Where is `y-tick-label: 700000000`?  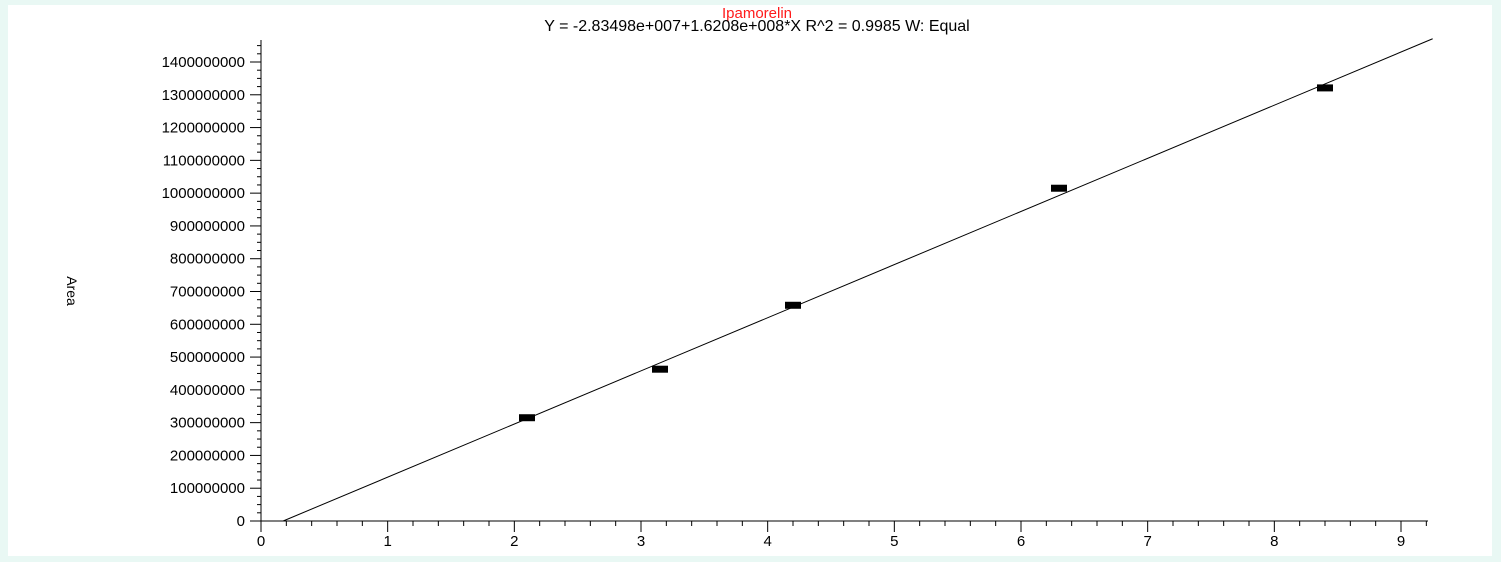
y-tick-label: 700000000 is located at coordinates (207, 292).